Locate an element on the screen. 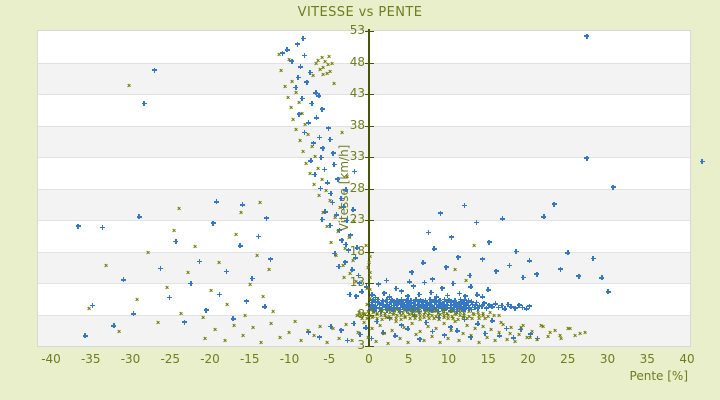 This screenshot has height=400, width=720. x-tick-label: -5 is located at coordinates (329, 359).